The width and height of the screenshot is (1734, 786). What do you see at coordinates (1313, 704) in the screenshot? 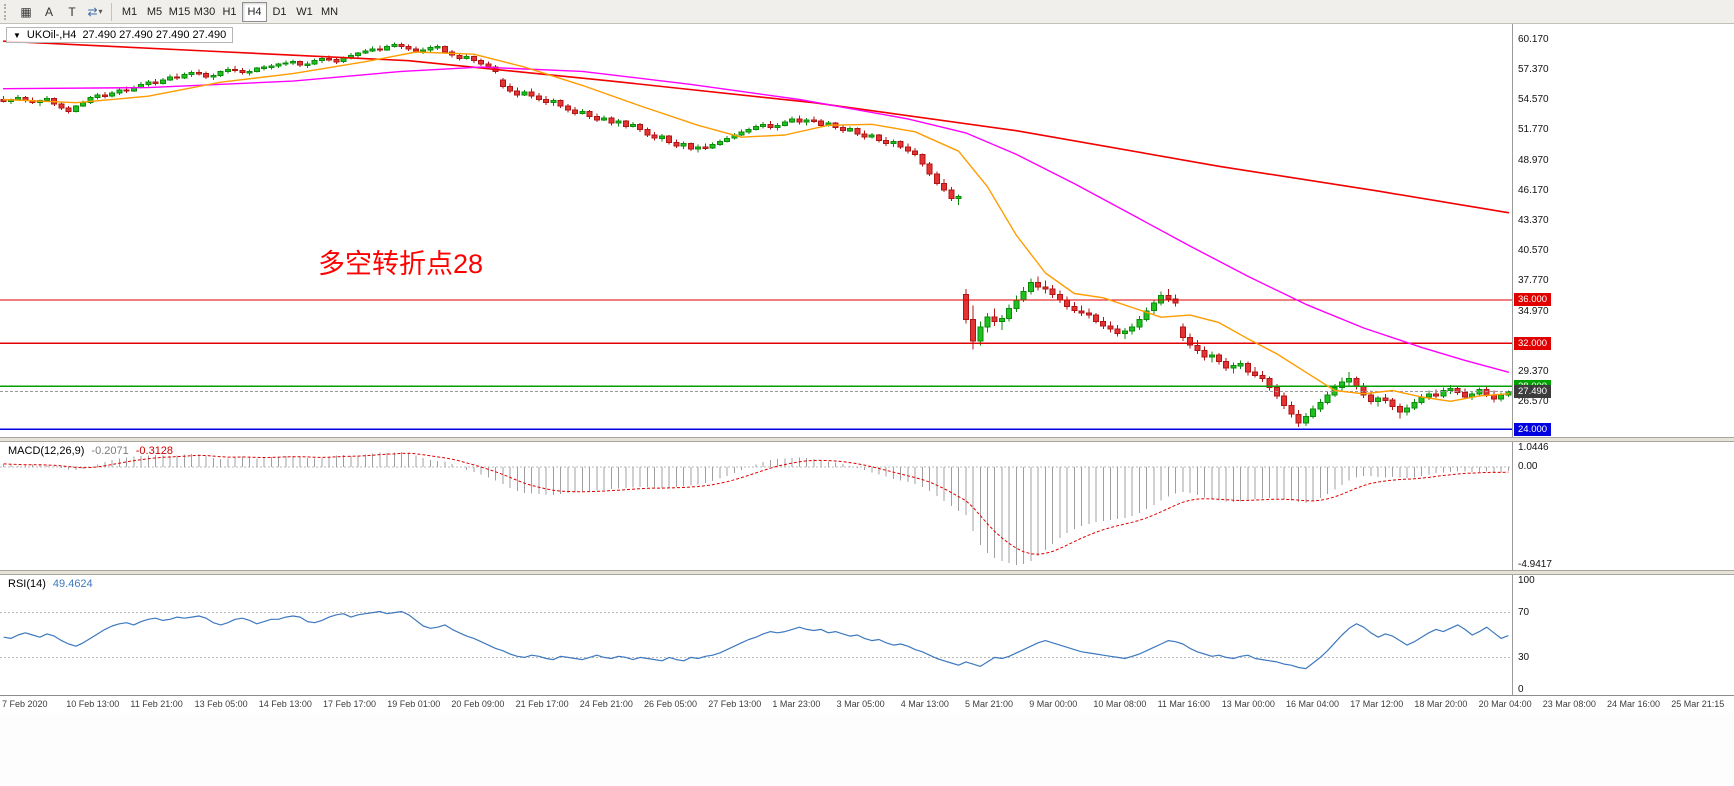
I see `time-label: 16 Mar 04:00` at bounding box center [1313, 704].